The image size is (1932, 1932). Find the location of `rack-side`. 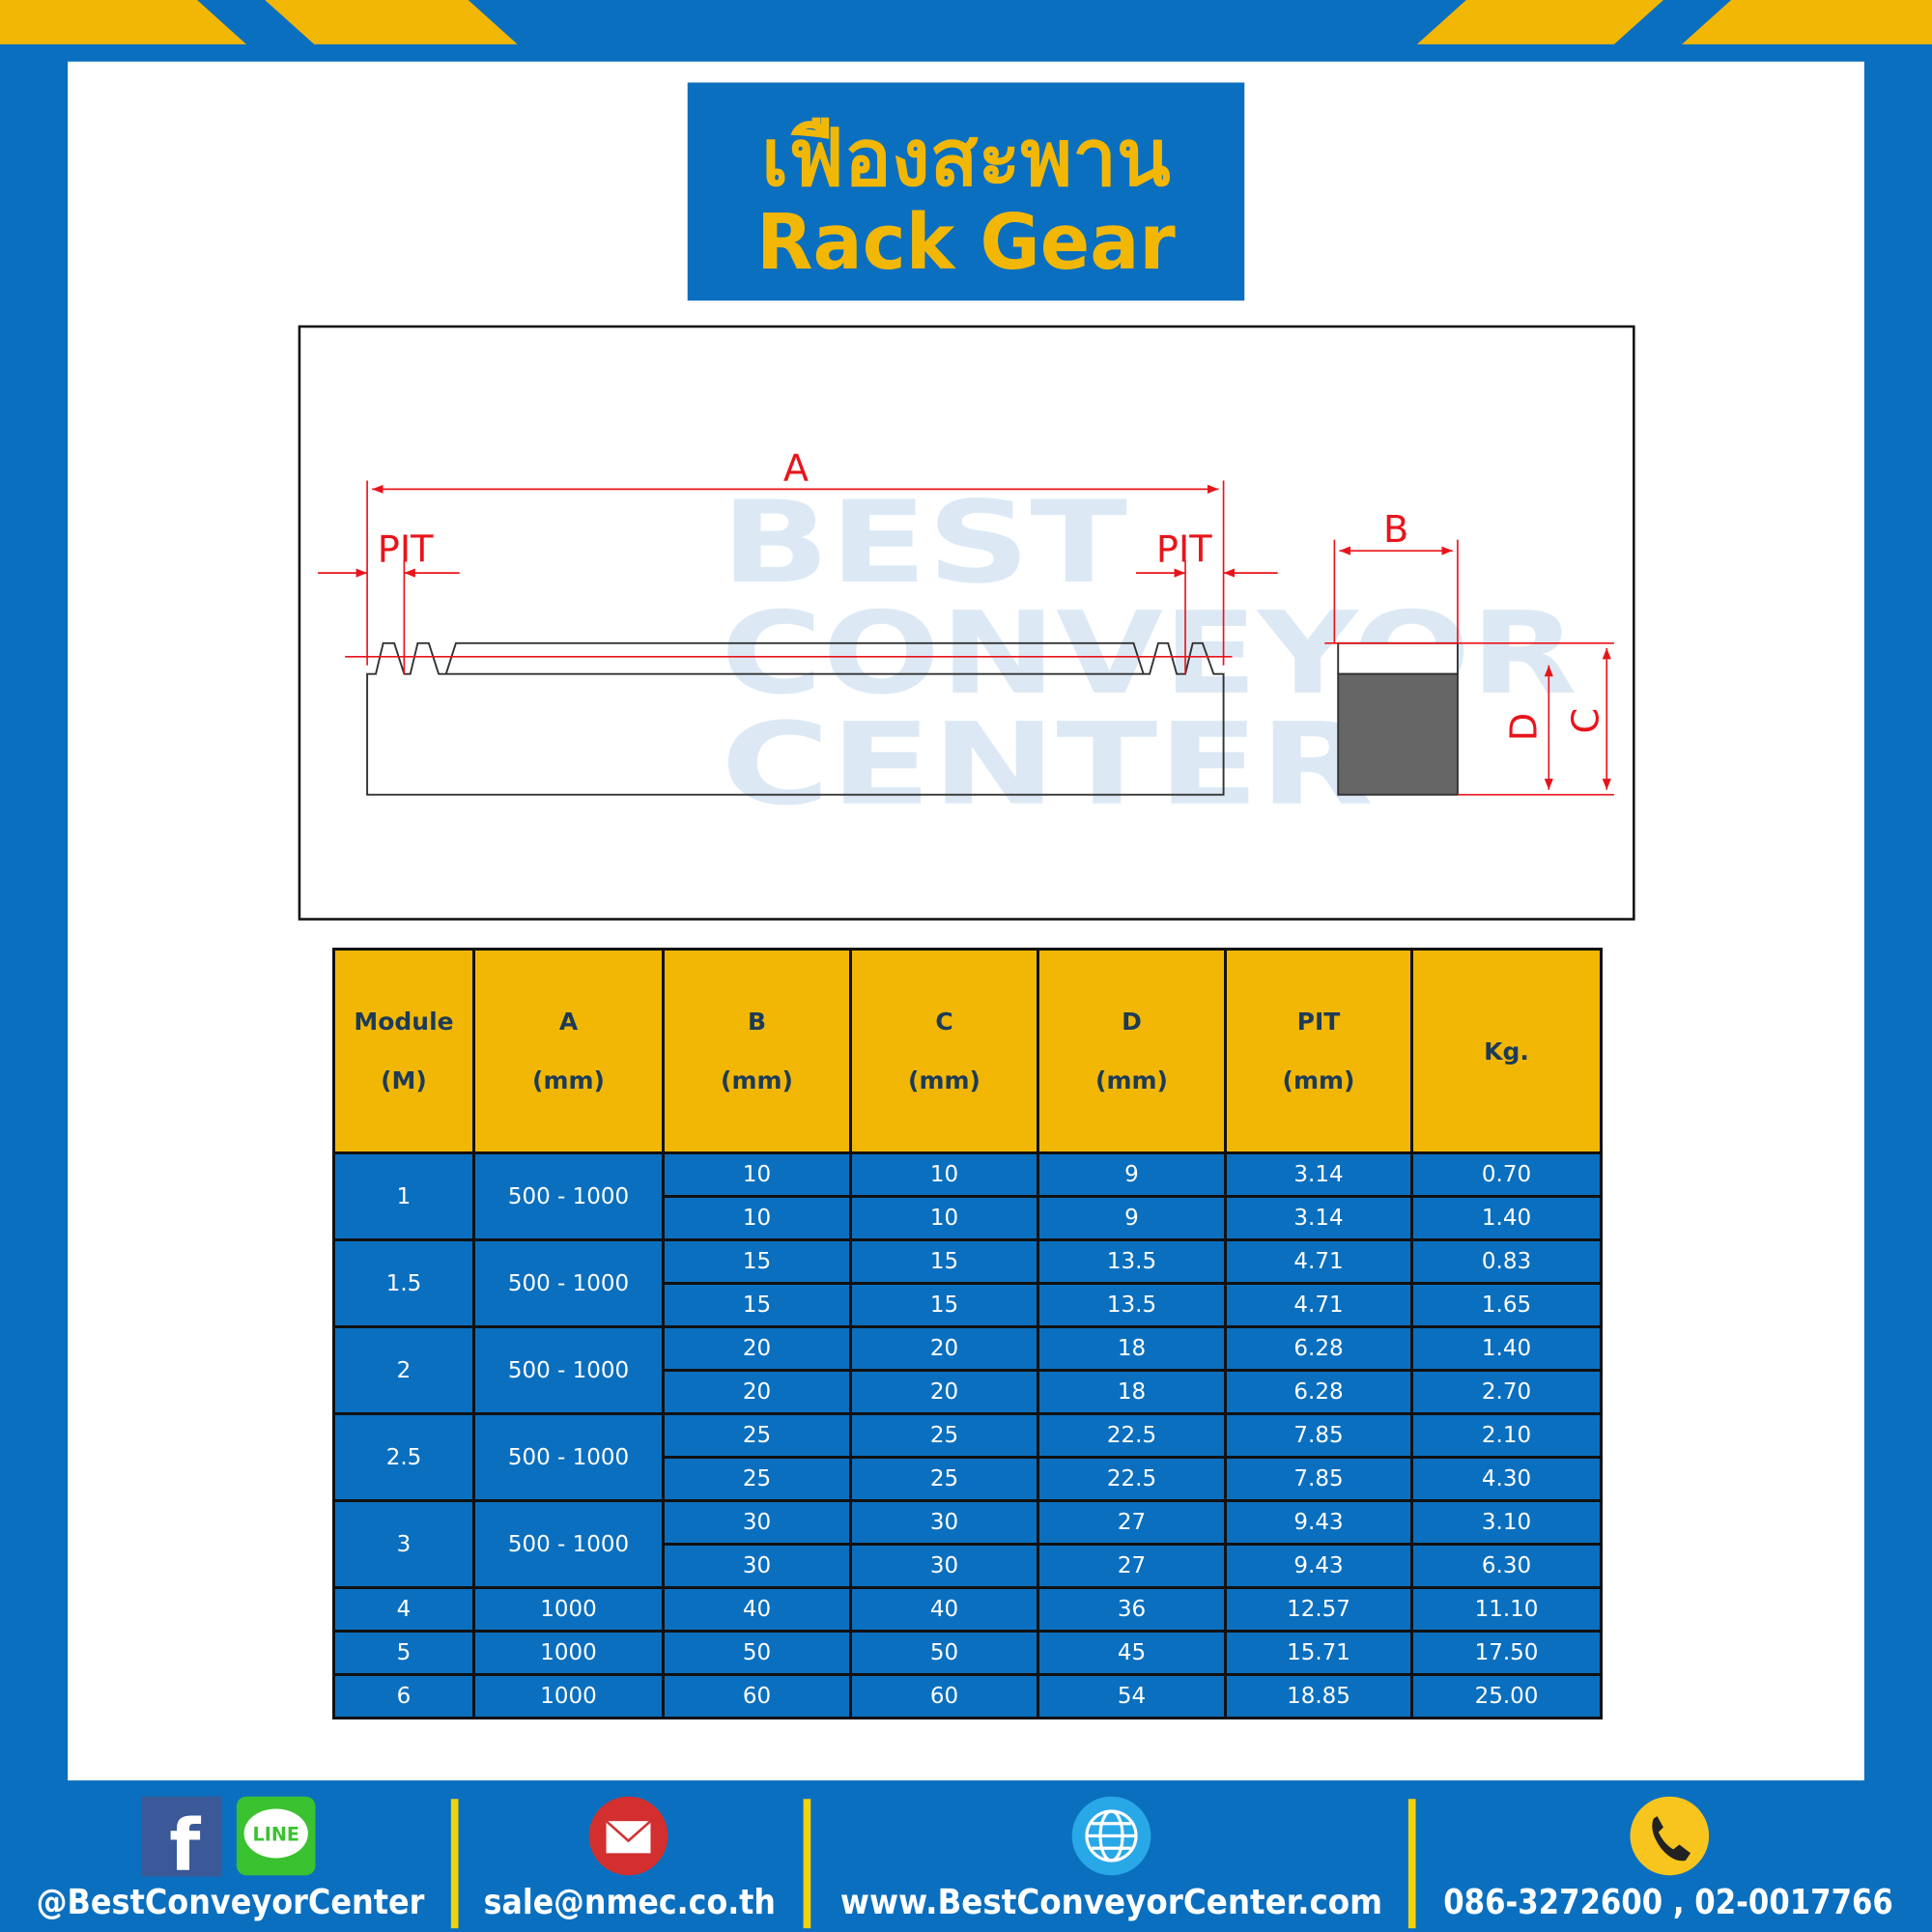

rack-side is located at coordinates (795, 718).